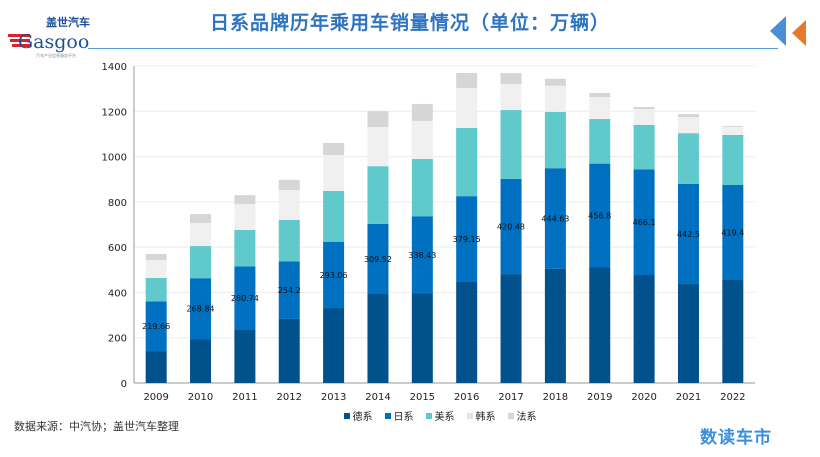 Image resolution: width=820 pixels, height=457 pixels. I want to click on data-label: 309.52, so click(378, 259).